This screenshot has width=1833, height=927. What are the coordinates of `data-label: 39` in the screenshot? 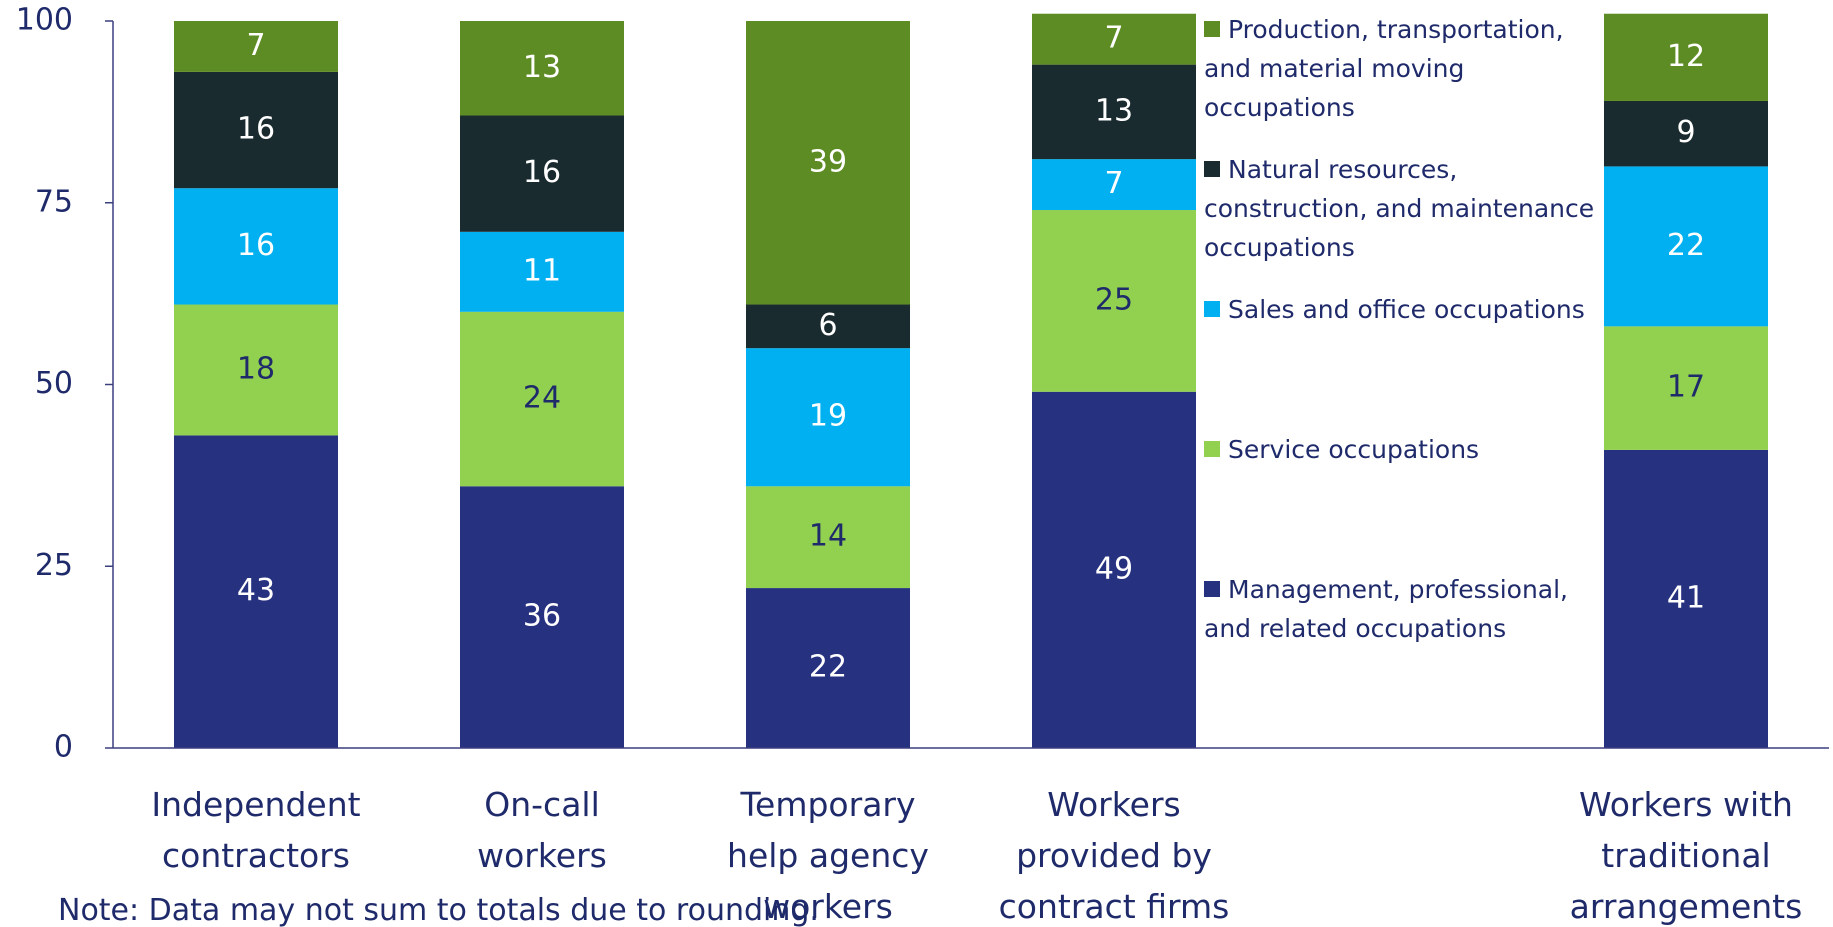 It's located at (828, 161).